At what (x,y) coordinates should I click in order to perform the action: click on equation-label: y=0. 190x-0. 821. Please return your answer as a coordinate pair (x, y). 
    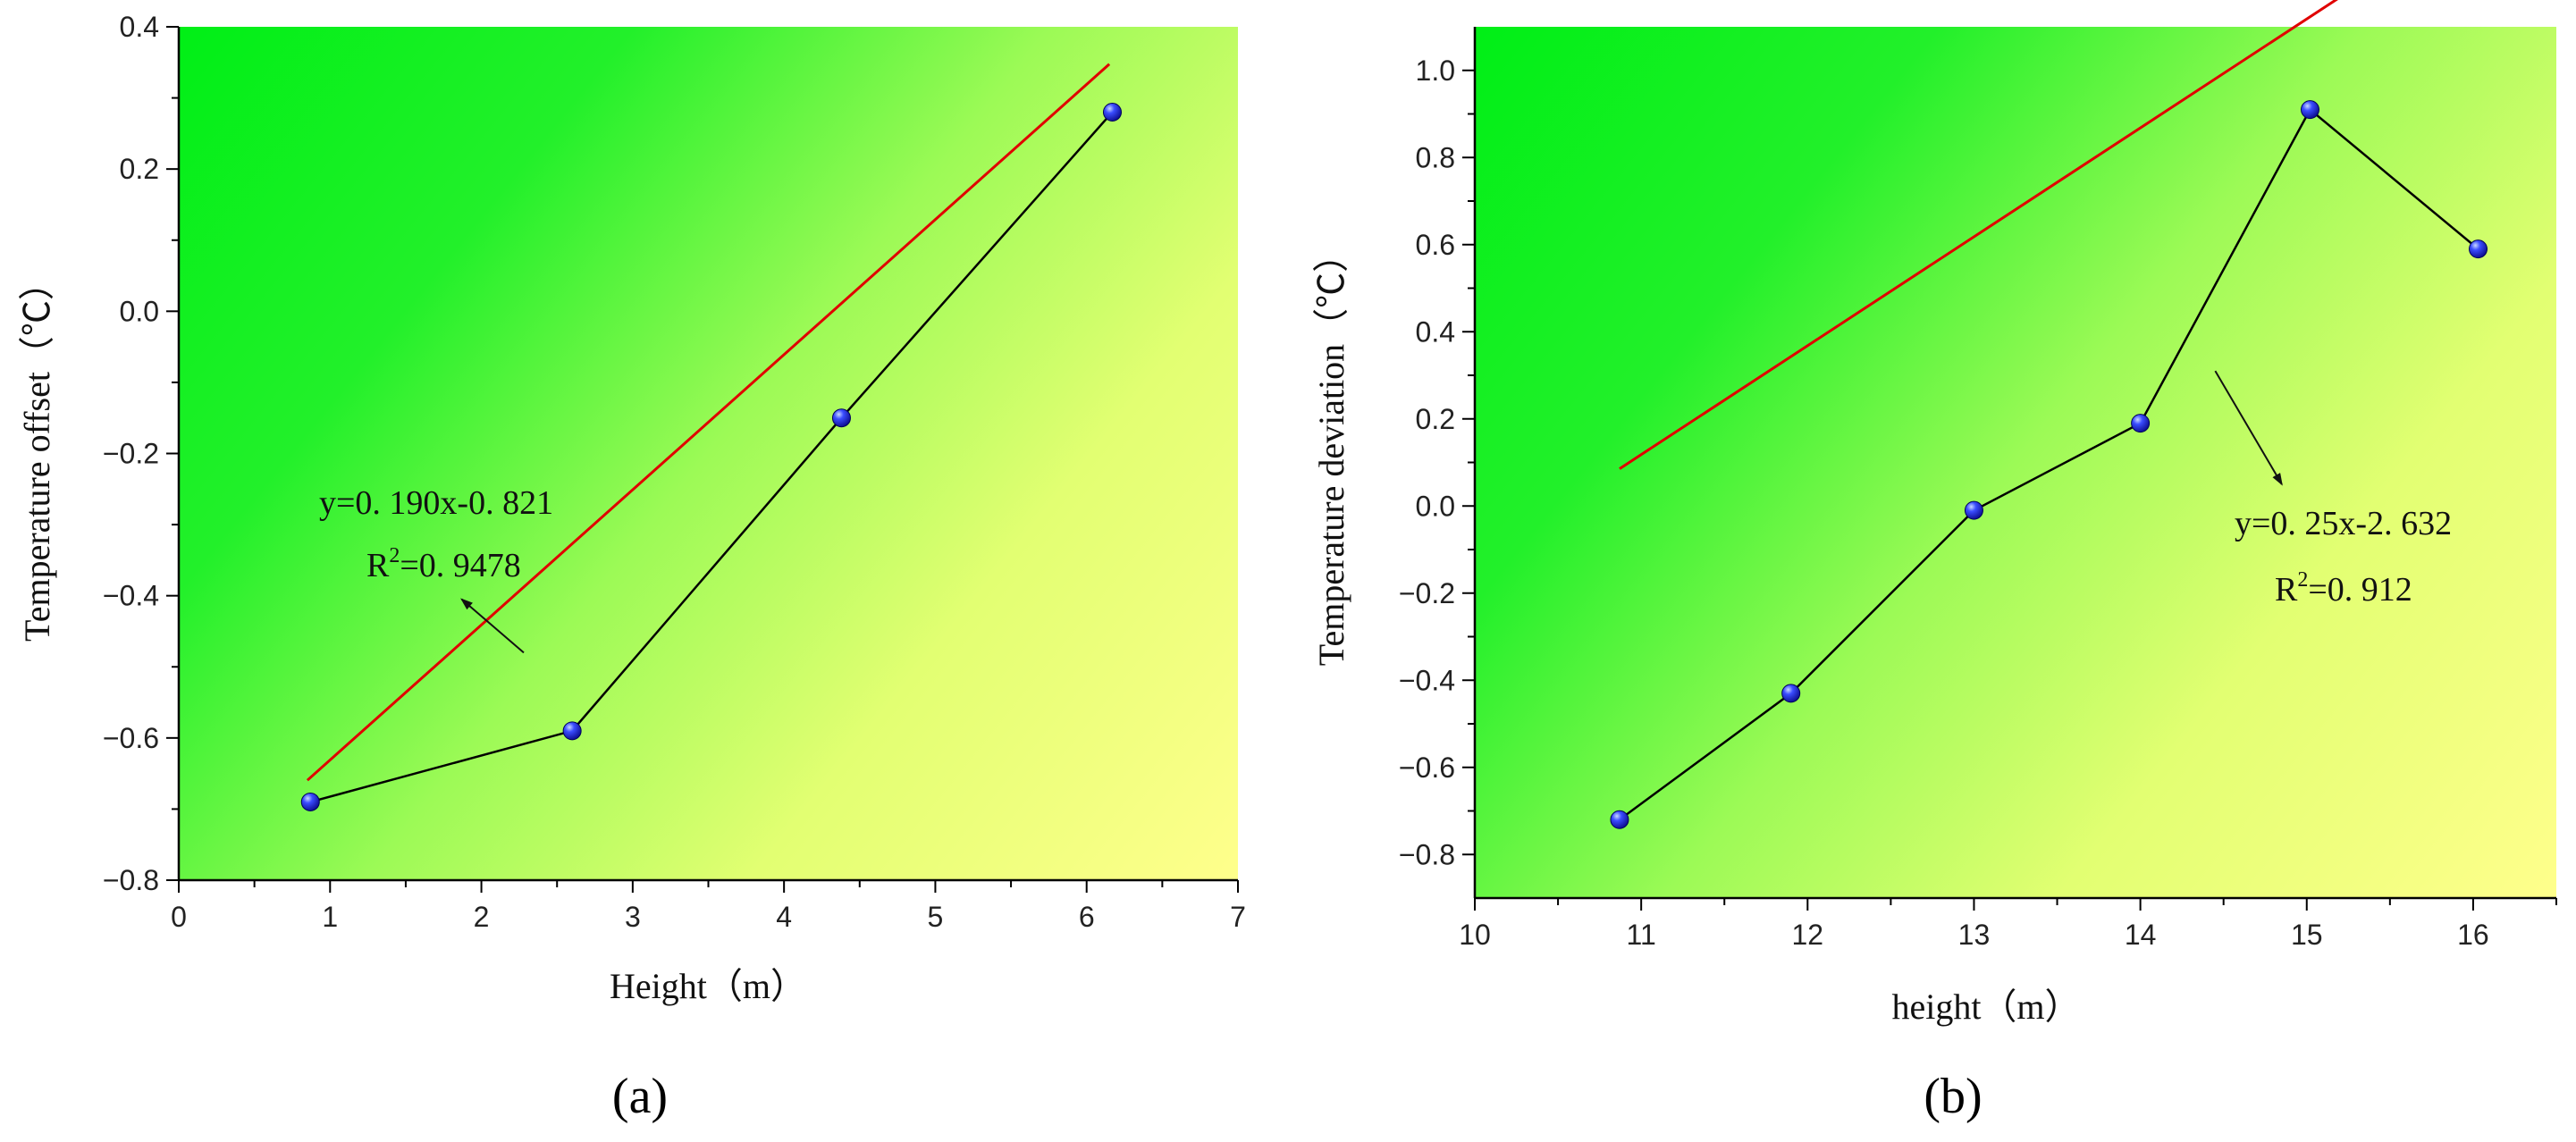
    Looking at the image, I should click on (436, 503).